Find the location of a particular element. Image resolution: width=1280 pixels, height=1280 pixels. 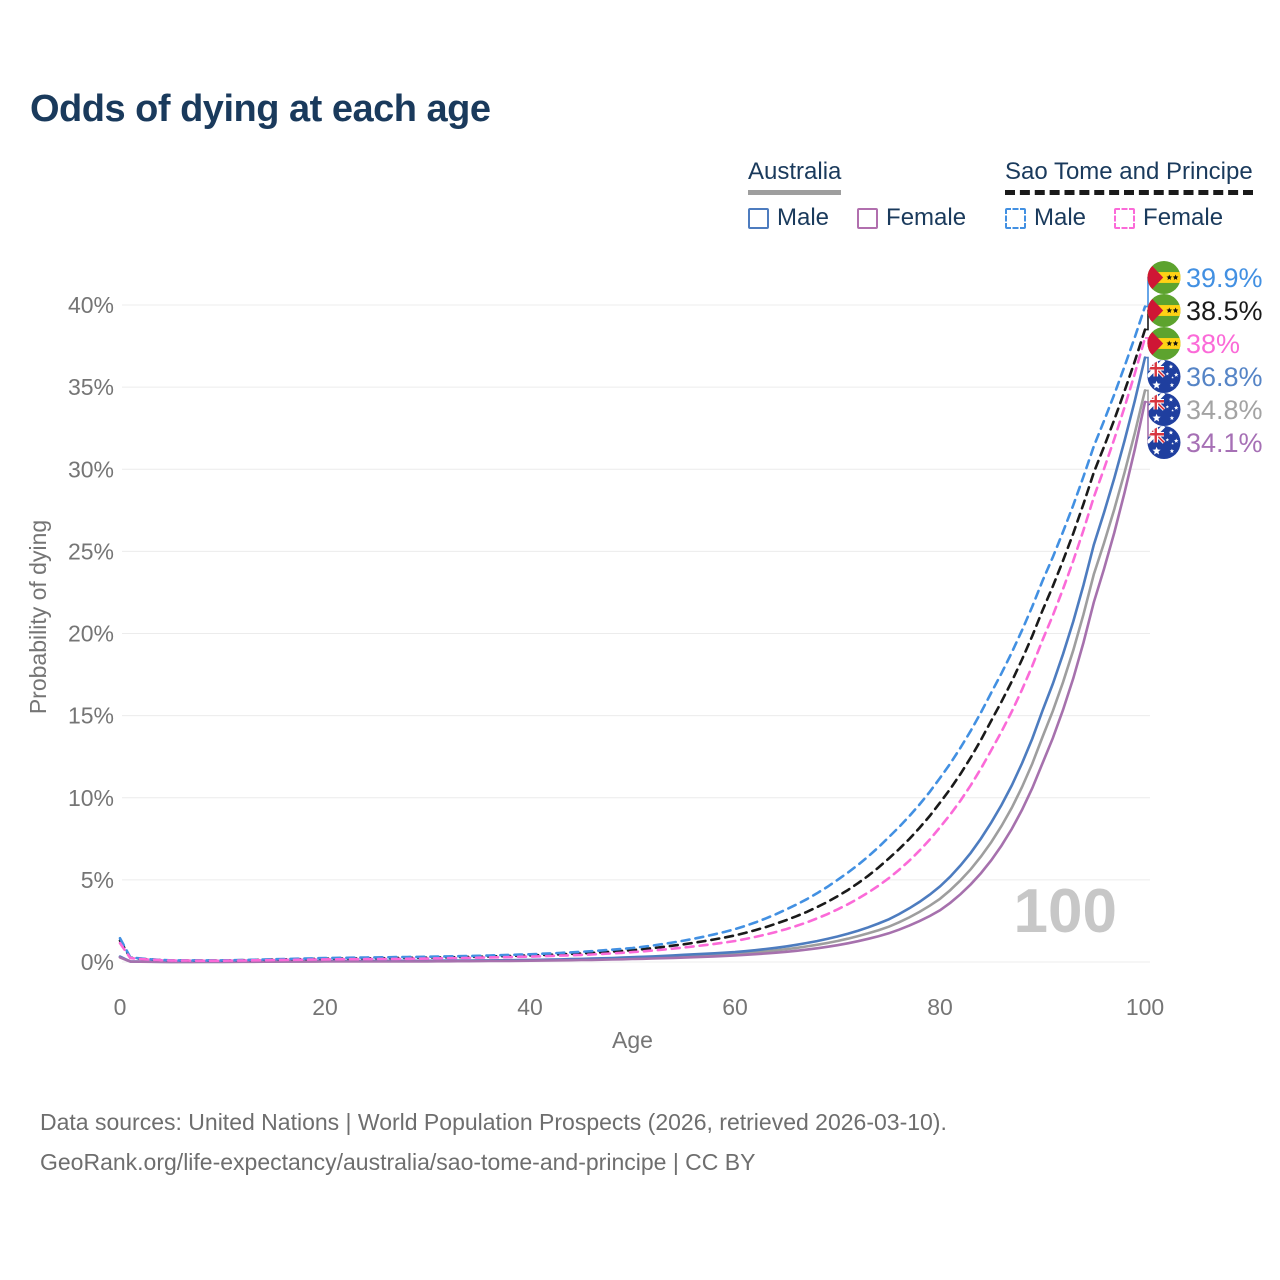

legend-swatch-sao-tome-female is located at coordinates (1125, 218).